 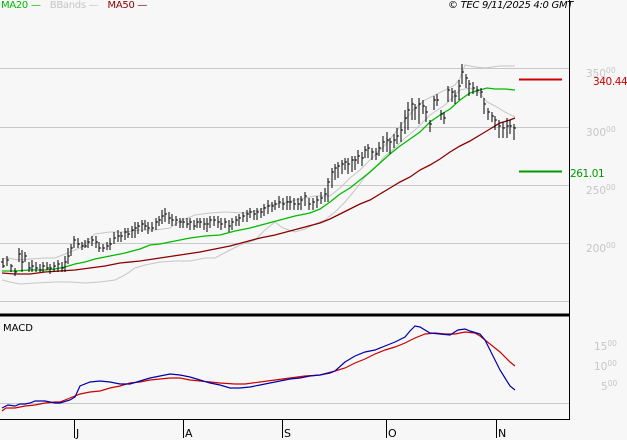 What do you see at coordinates (587, 174) in the screenshot?
I see `support-value: 261.01` at bounding box center [587, 174].